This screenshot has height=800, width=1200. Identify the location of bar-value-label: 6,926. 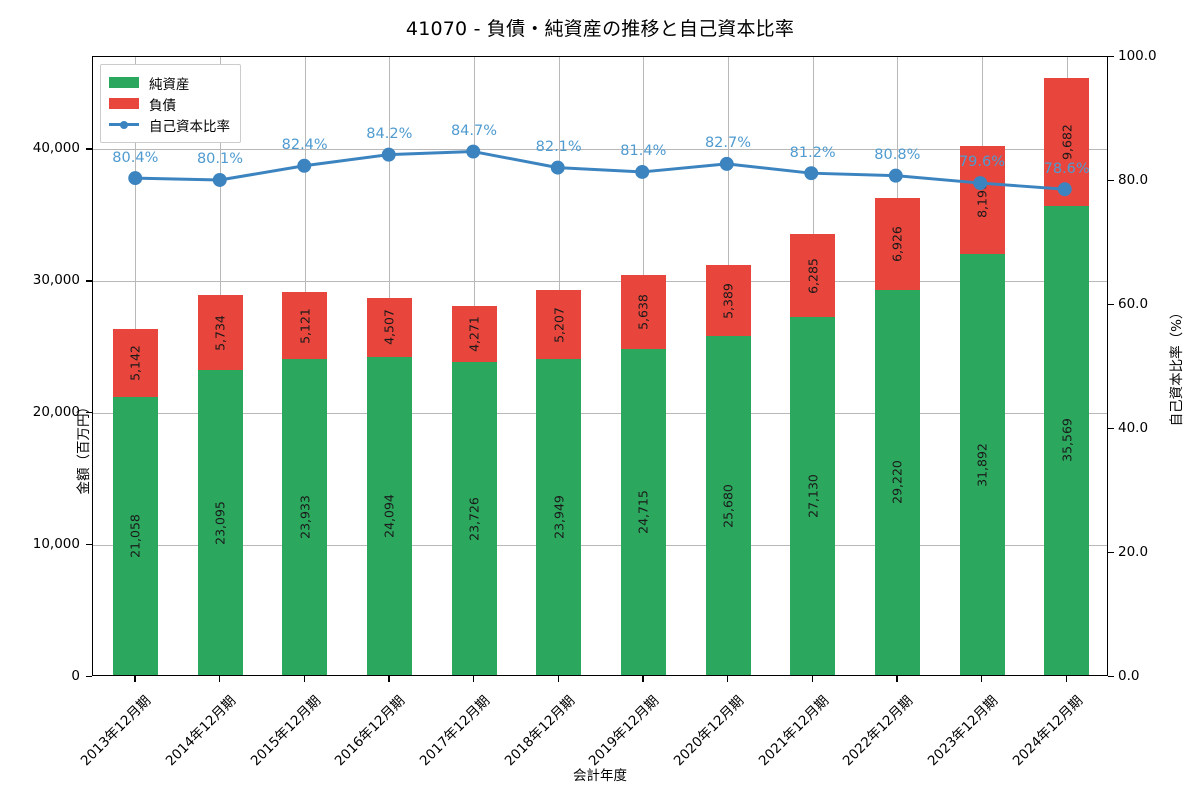
(897, 243).